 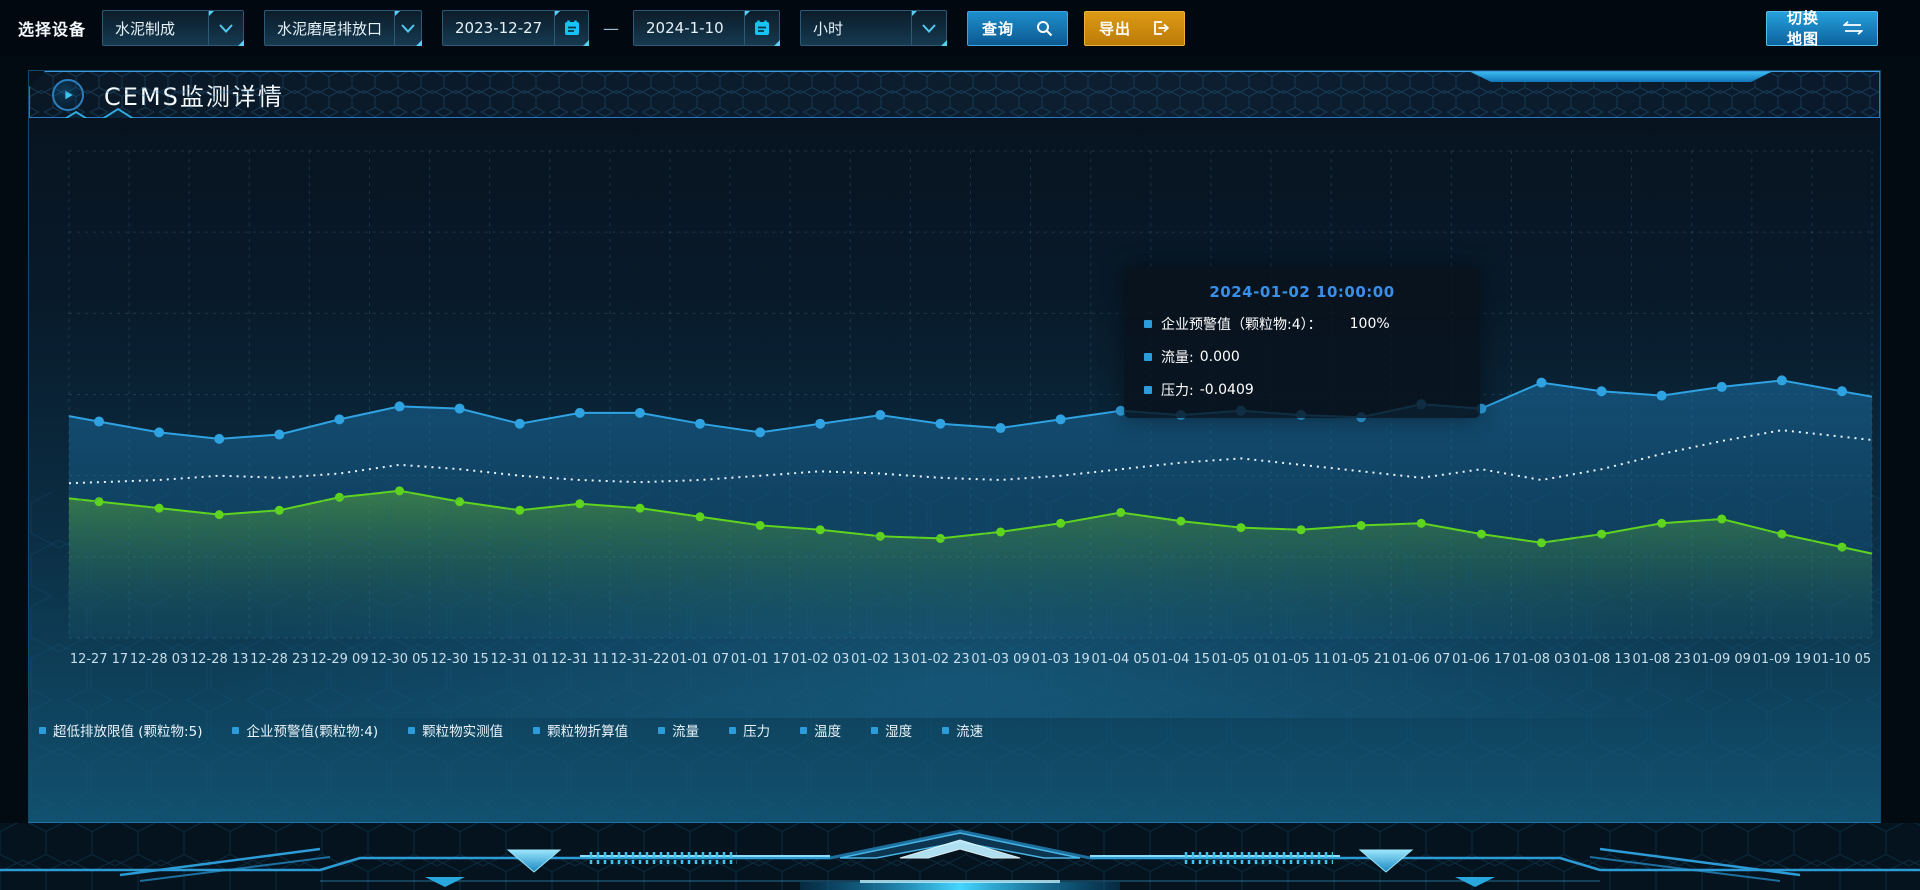 I want to click on header-notch-decoration, so click(x=1621, y=77).